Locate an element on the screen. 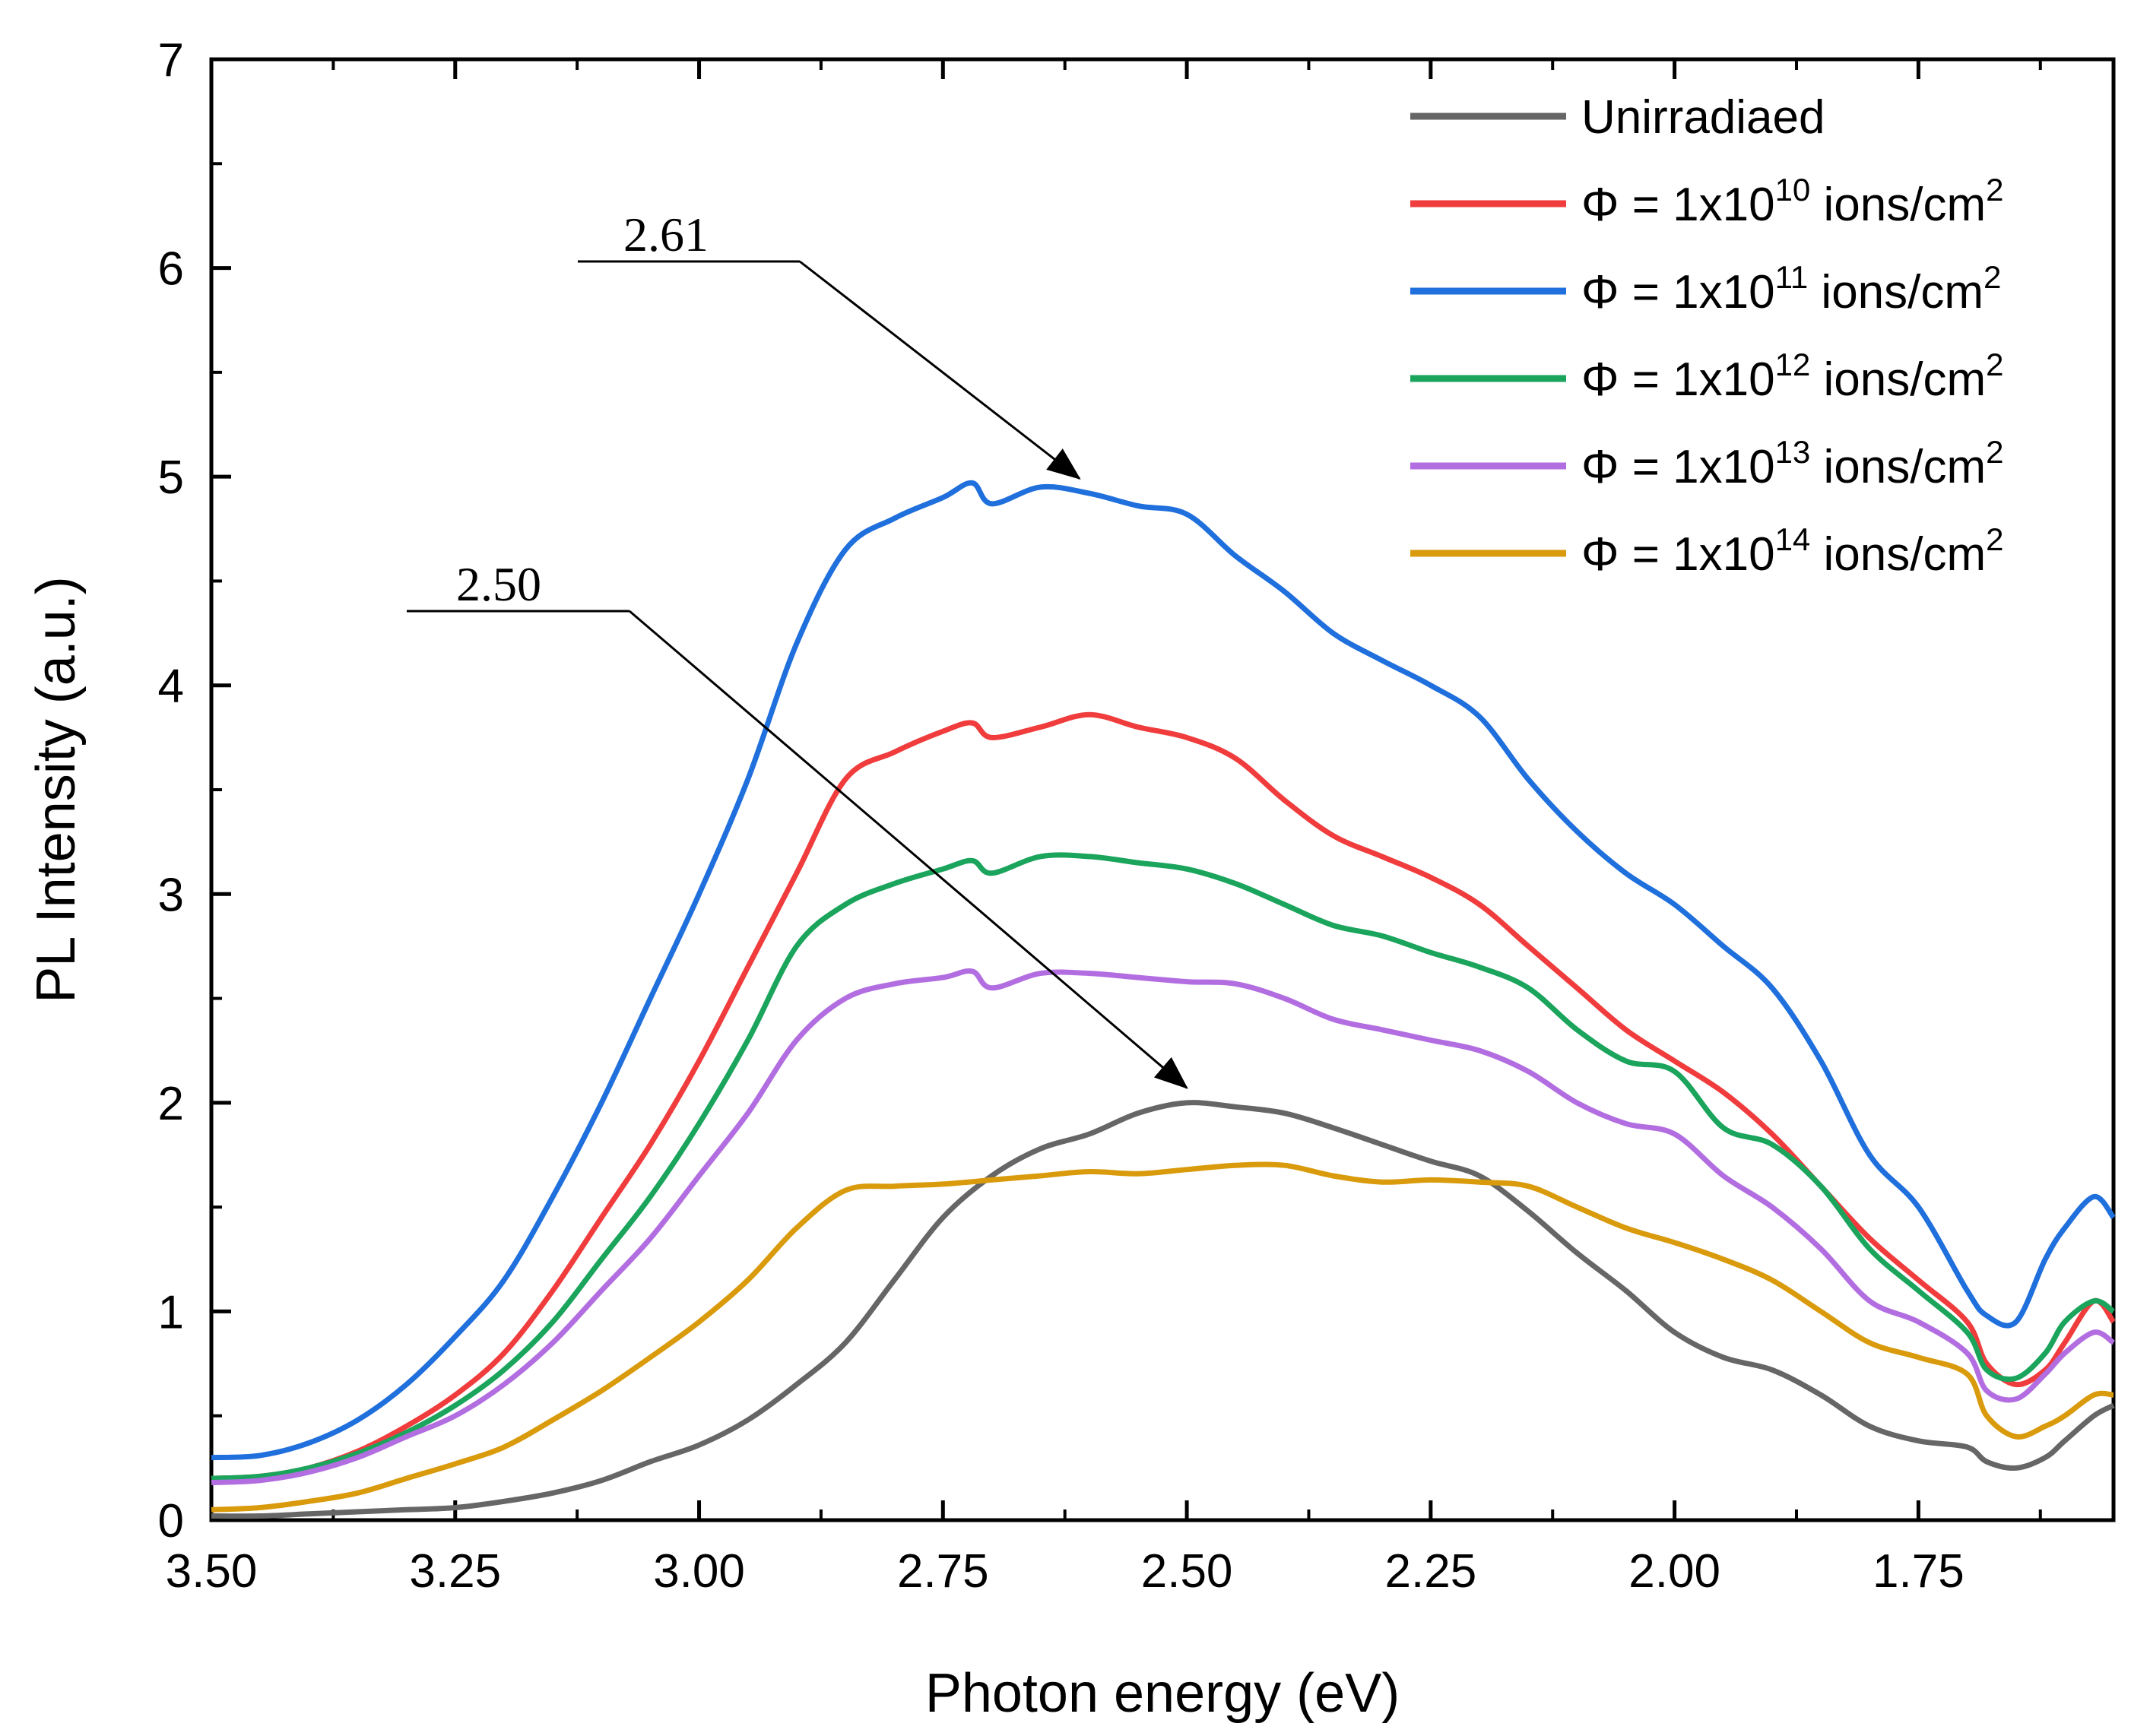 The image size is (2131, 1736). legend-label-3: Φ = 1x1012 ions/cm2 is located at coordinates (1792, 376).